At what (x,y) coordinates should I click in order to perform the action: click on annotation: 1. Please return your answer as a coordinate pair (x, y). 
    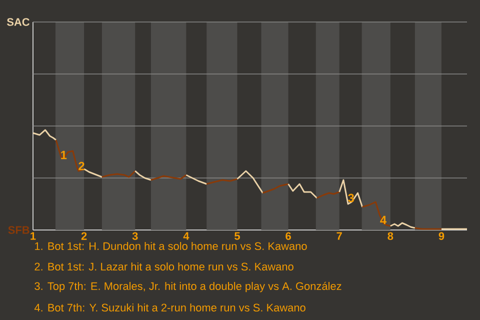
    Looking at the image, I should click on (64, 155).